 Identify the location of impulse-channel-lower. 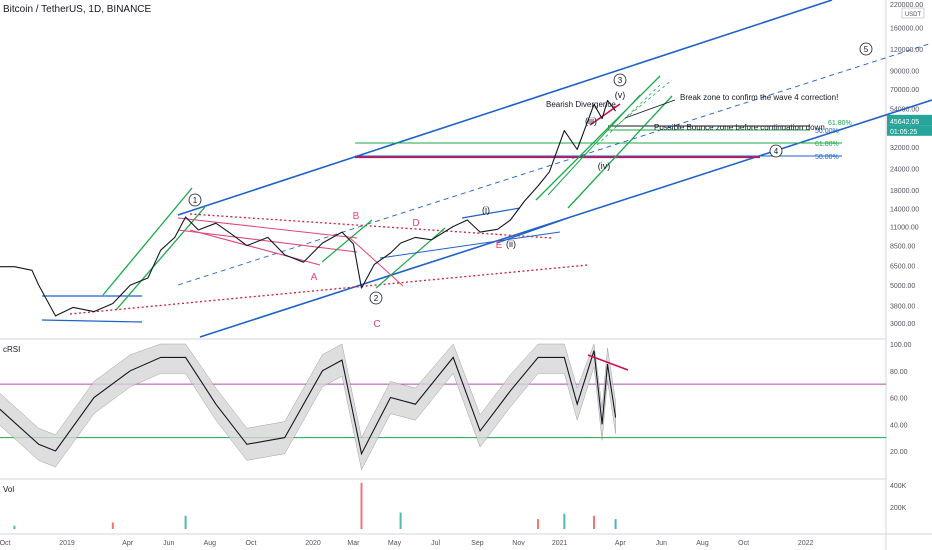
(160, 258).